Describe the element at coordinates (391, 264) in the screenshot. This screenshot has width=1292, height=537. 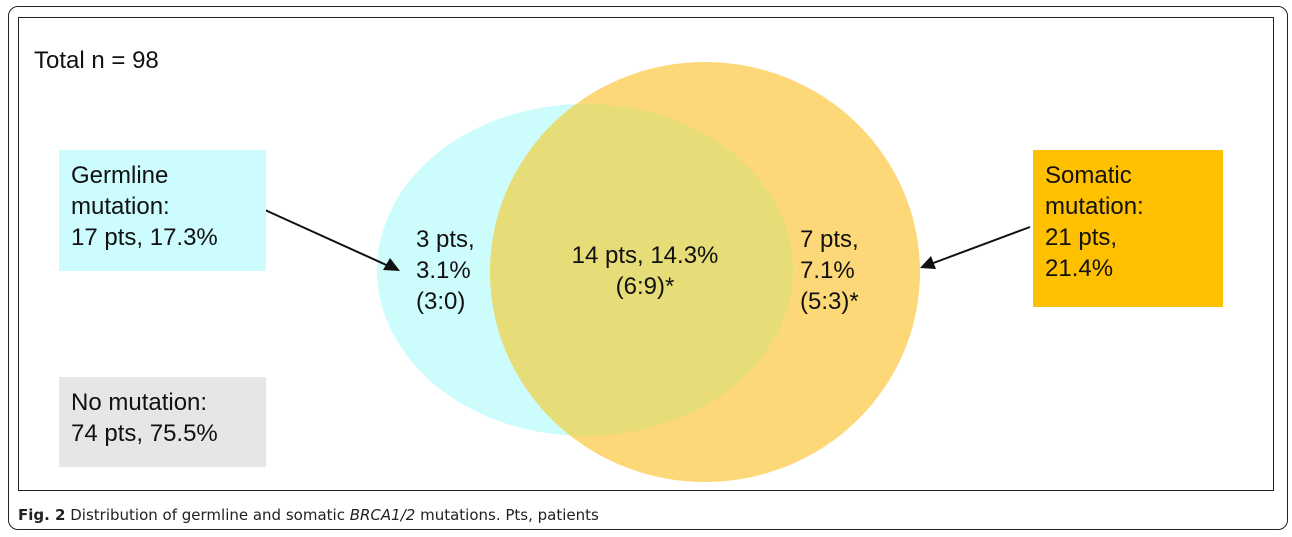
I see `germline-arrow-head` at that location.